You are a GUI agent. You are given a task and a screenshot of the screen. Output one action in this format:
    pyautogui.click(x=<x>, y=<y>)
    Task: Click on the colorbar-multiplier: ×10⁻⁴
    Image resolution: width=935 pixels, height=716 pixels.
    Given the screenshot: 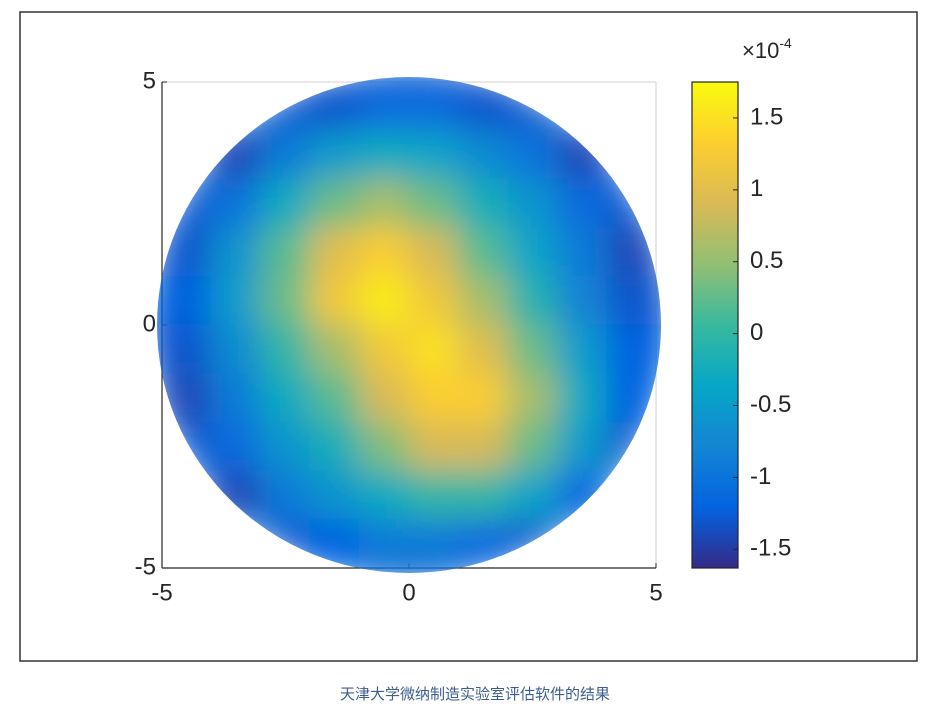 What is the action you would take?
    pyautogui.click(x=767, y=49)
    